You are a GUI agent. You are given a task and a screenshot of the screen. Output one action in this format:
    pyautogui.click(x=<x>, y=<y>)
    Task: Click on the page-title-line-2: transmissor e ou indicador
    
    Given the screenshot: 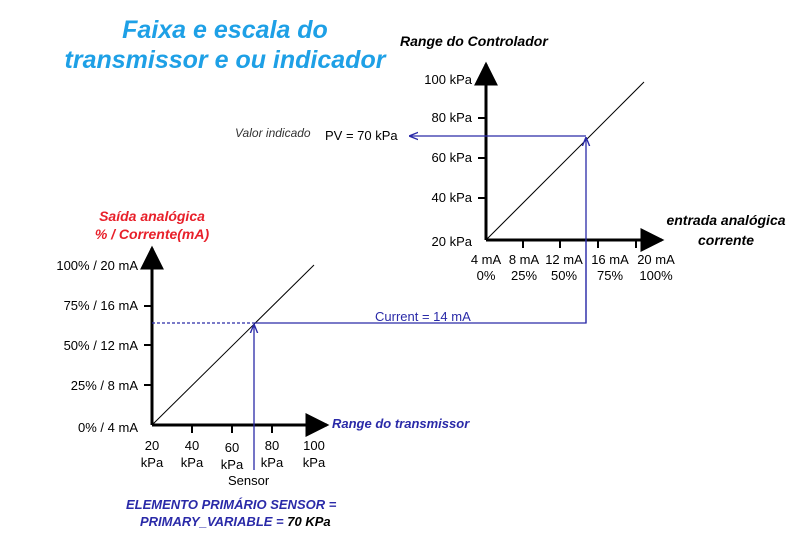 What is the action you would take?
    pyautogui.click(x=225, y=60)
    